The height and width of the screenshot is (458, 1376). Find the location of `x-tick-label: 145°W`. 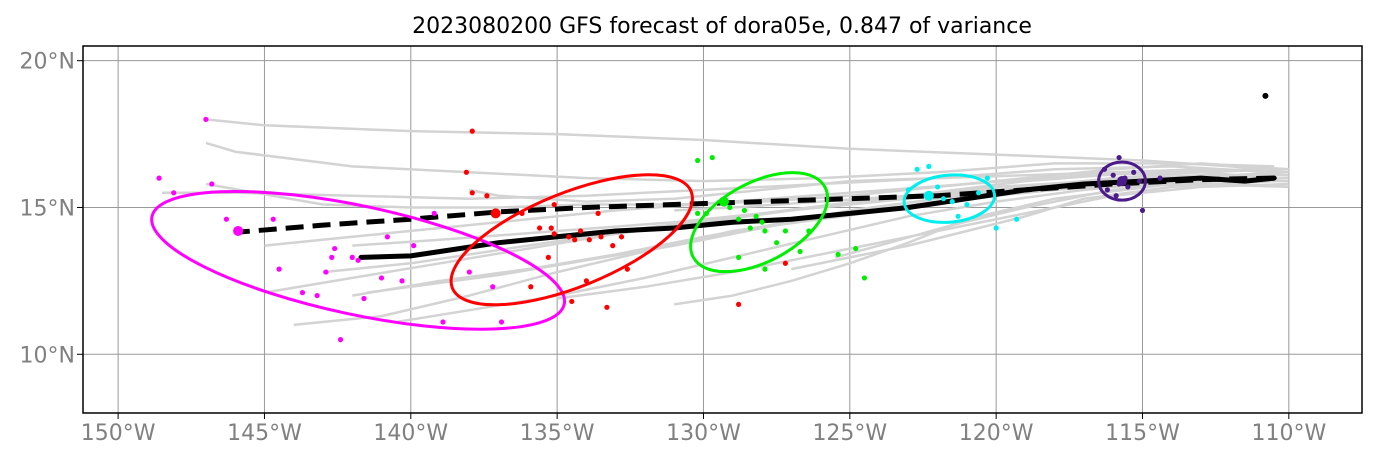

x-tick-label: 145°W is located at coordinates (264, 433).